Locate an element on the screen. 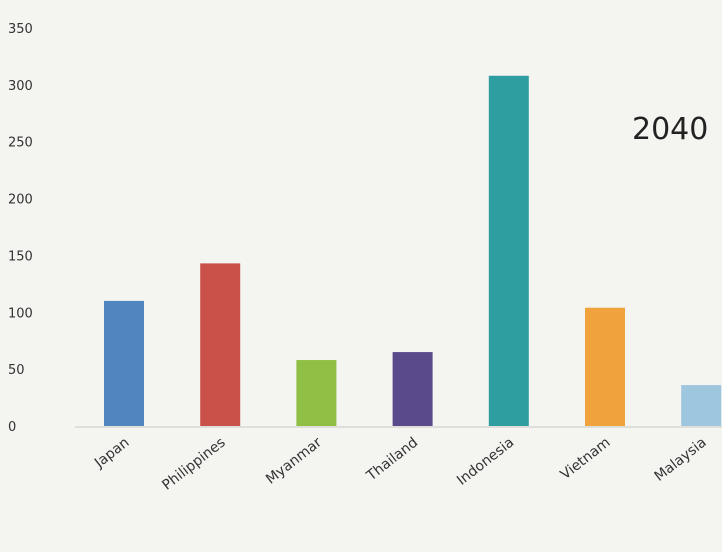 The image size is (722, 552). bar-vietnam is located at coordinates (605, 366).